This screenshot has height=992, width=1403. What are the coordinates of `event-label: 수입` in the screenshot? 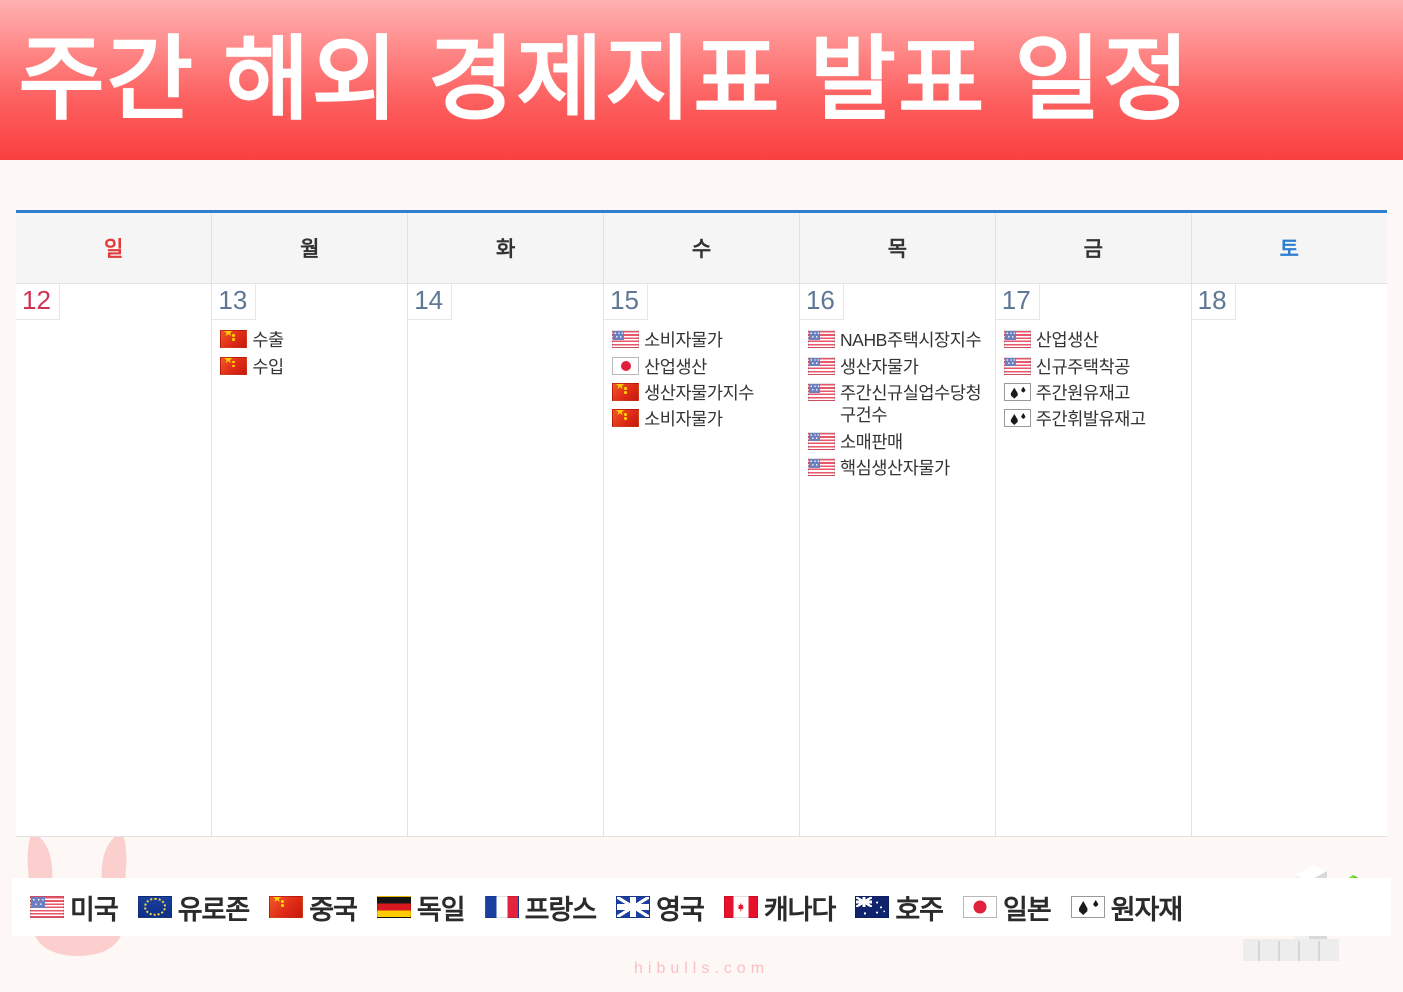 It's located at (268, 366).